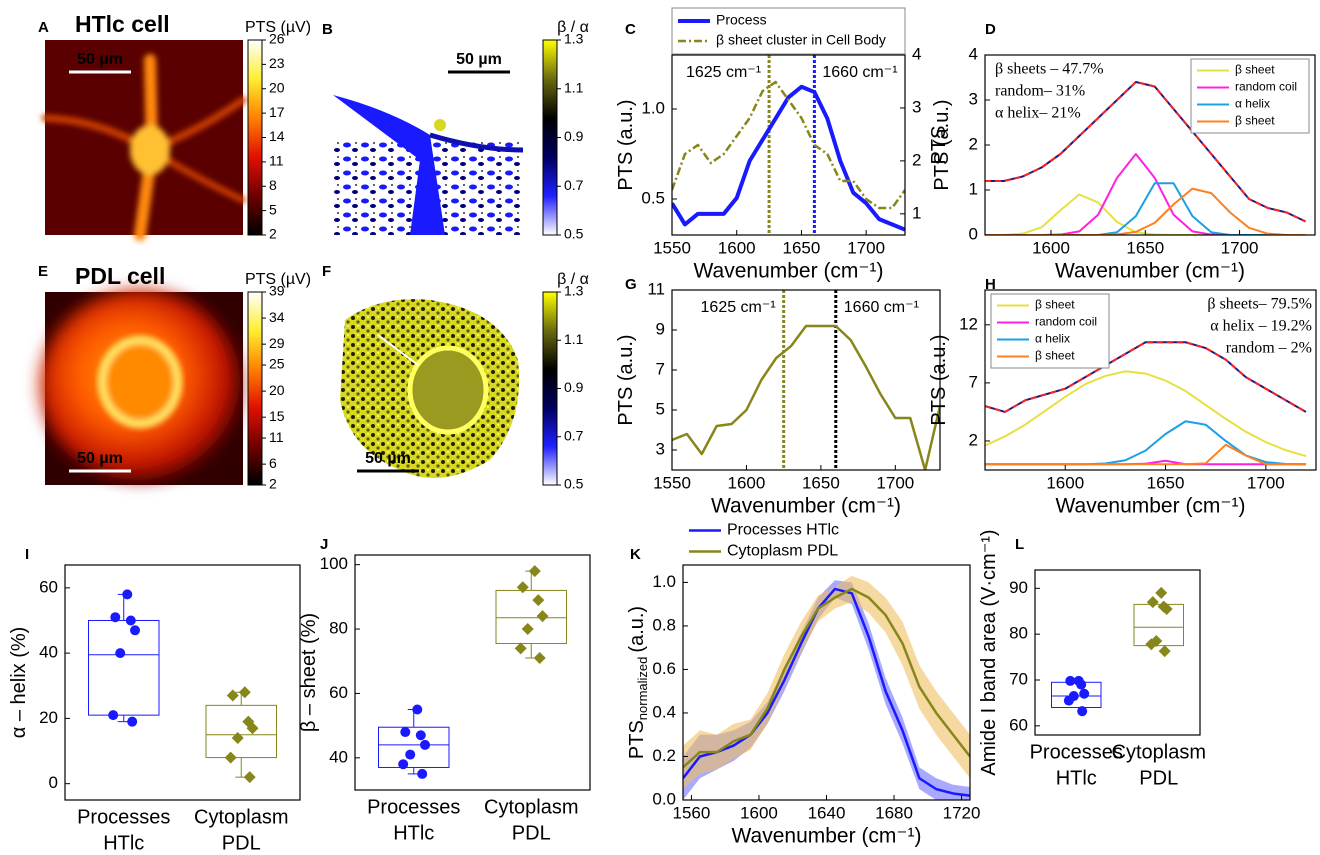 This screenshot has width=1320, height=855. I want to click on y-axis-label-part: β – sheet (%), so click(309, 672).